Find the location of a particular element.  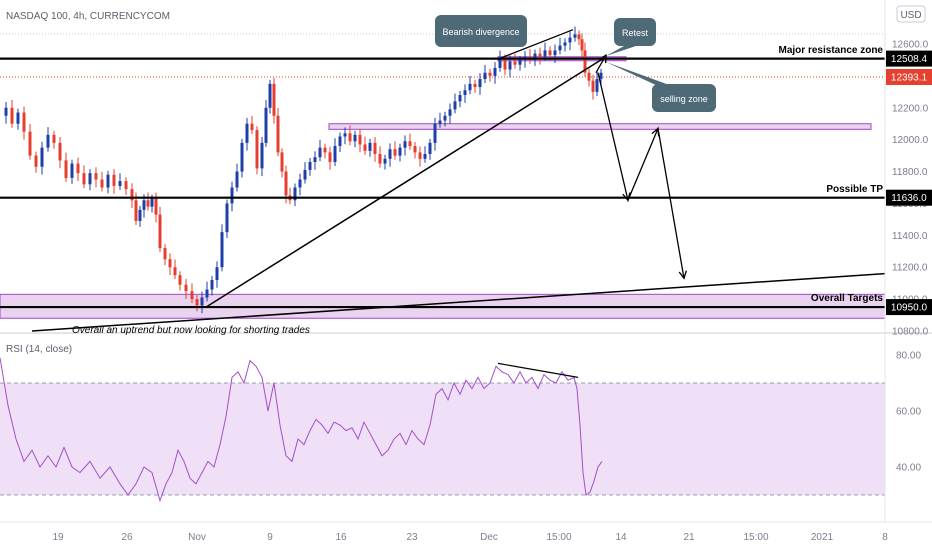

projection-path is located at coordinates (641, 175).